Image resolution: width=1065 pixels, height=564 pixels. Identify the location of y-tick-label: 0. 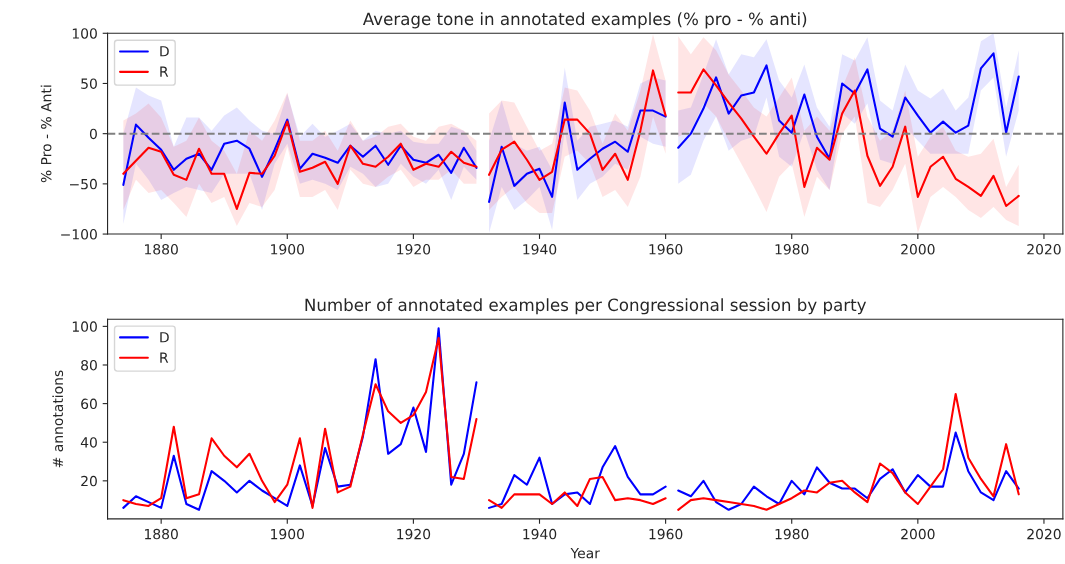
(93, 134).